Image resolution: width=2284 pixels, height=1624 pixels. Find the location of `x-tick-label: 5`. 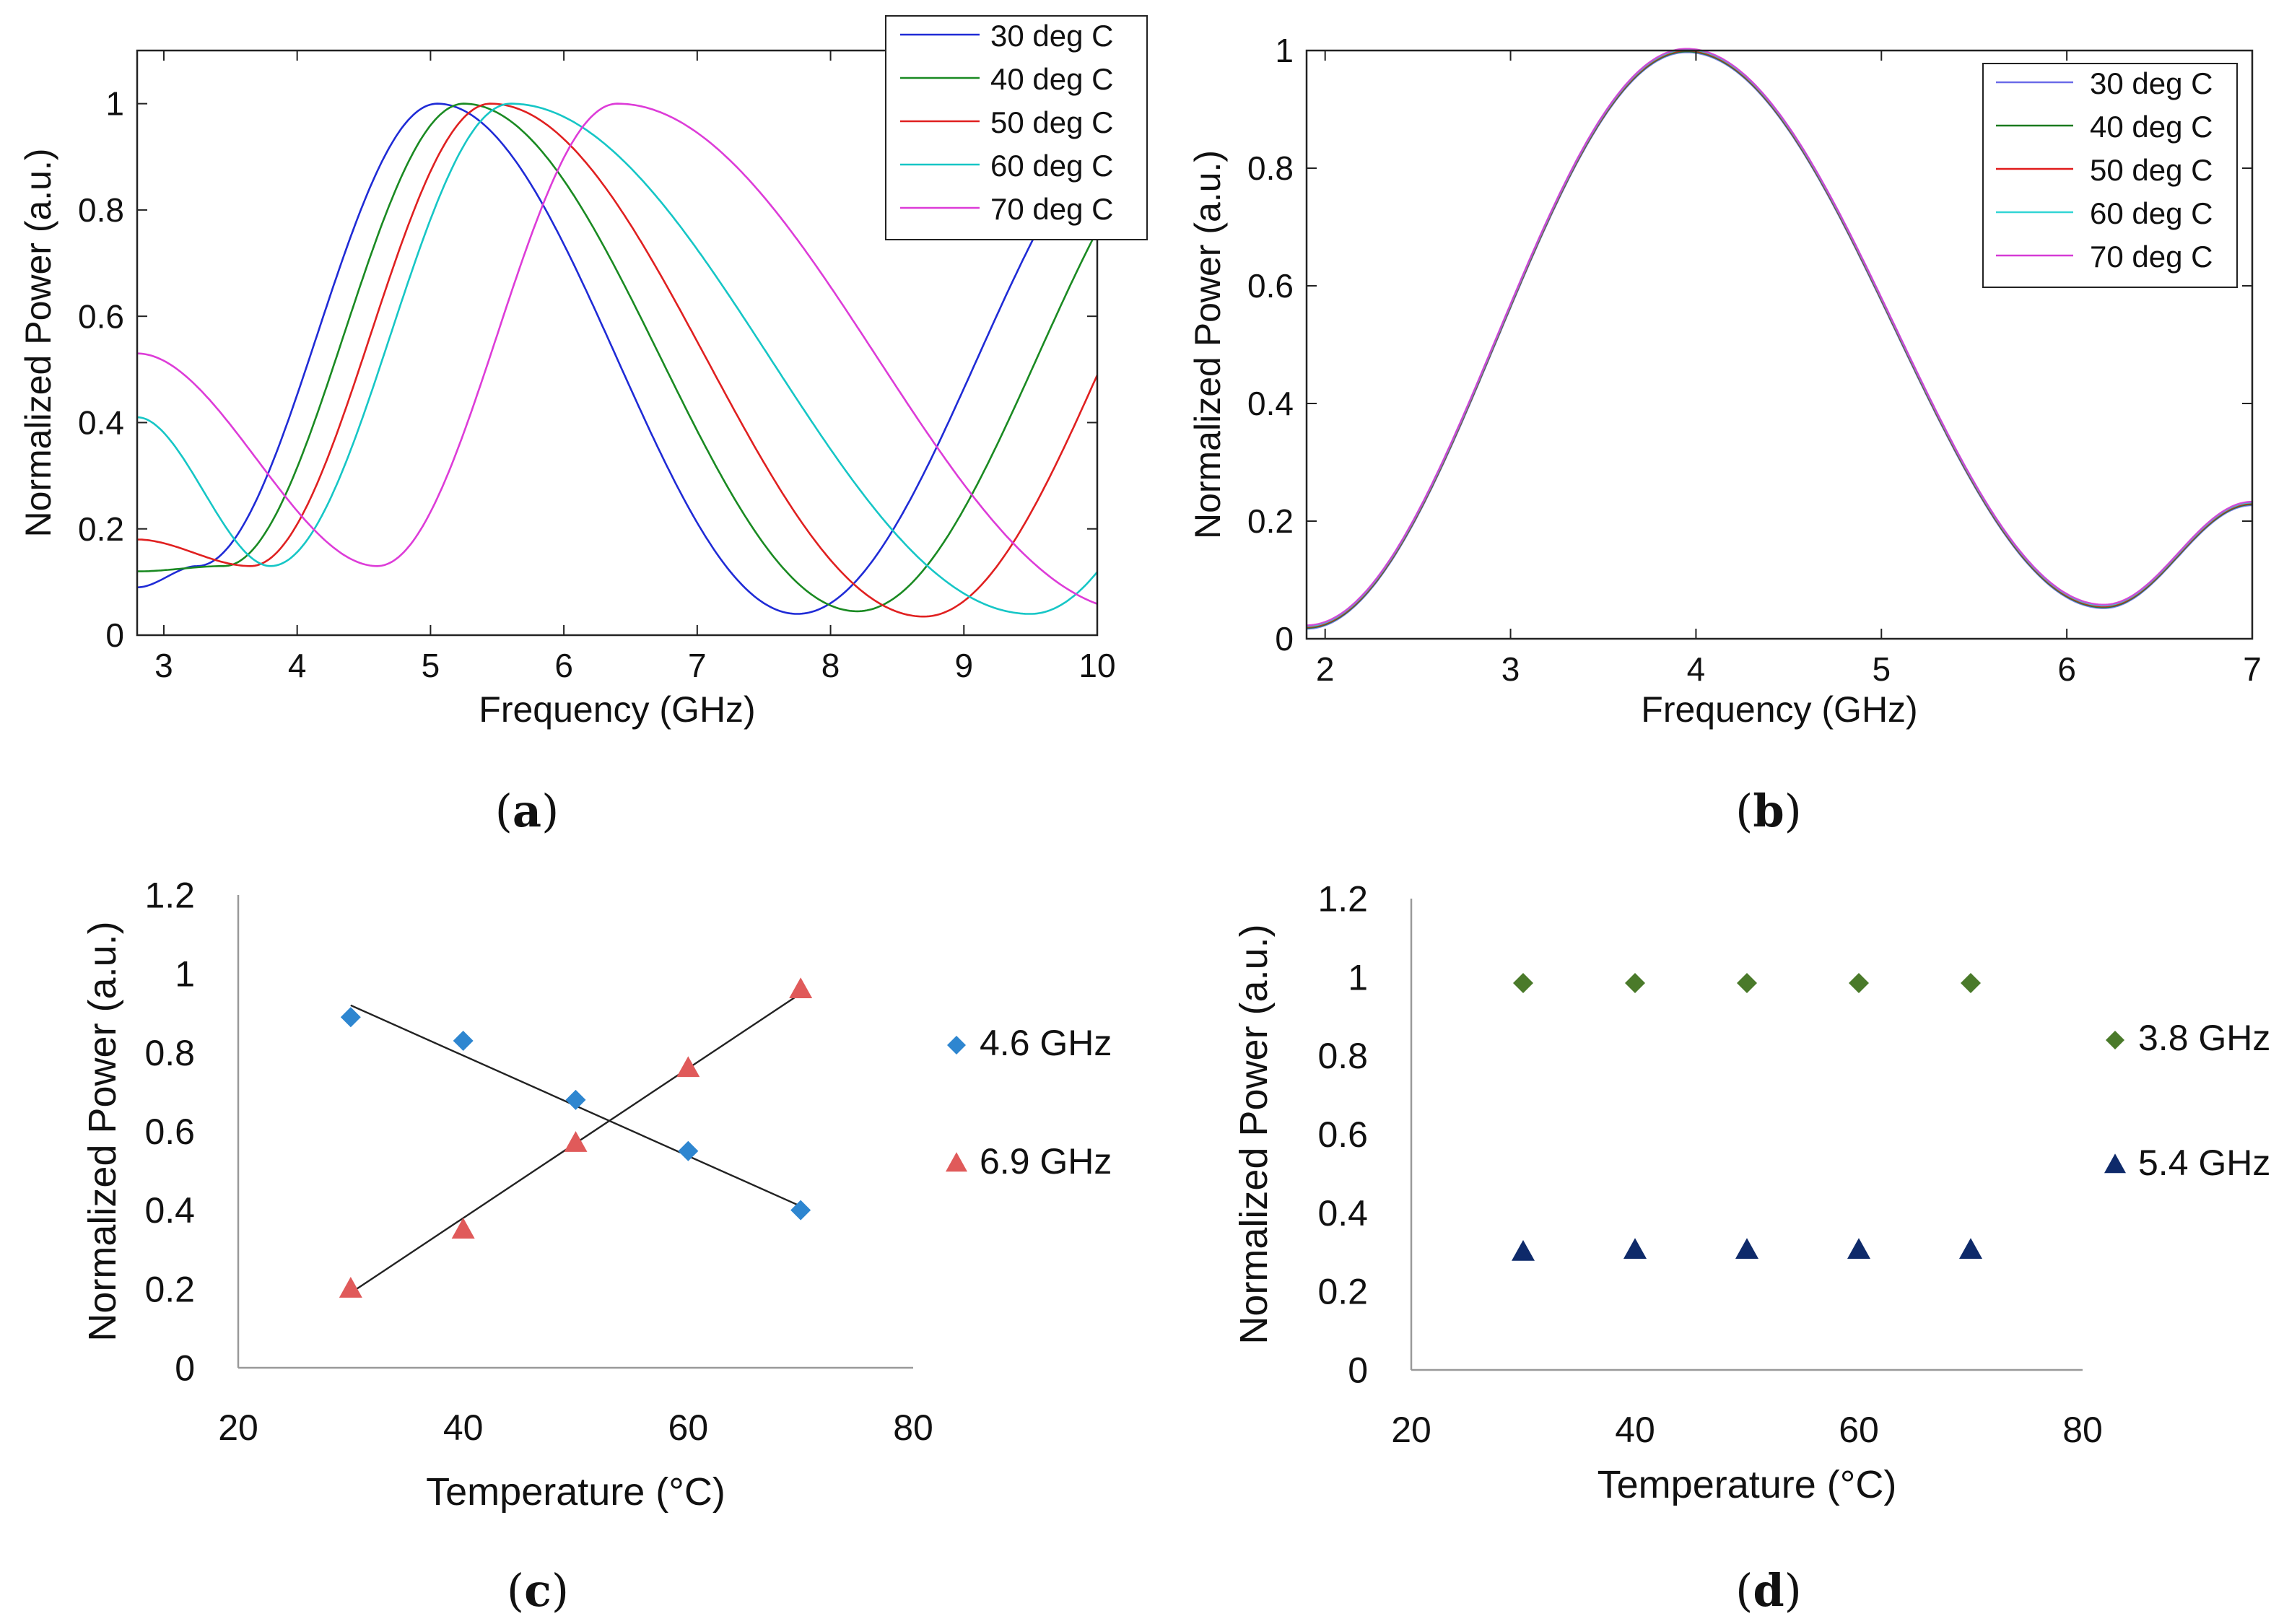

x-tick-label: 5 is located at coordinates (431, 665).